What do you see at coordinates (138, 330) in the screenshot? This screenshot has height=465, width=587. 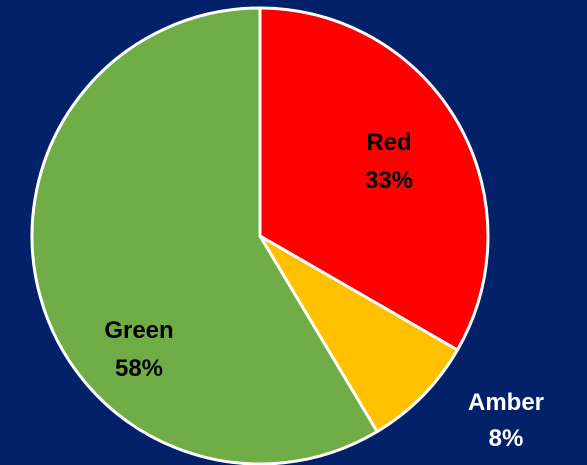 I see `slice-label-green: Green` at bounding box center [138, 330].